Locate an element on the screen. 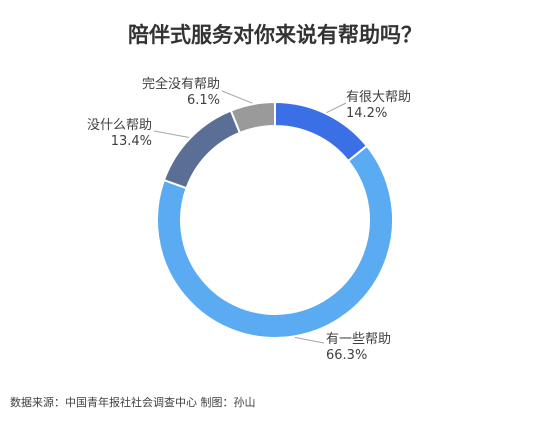 The height and width of the screenshot is (435, 550). value-slice-3: 13.4% is located at coordinates (131, 141).